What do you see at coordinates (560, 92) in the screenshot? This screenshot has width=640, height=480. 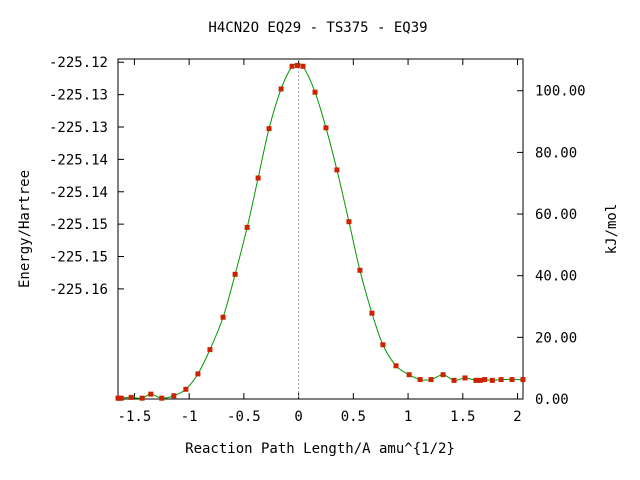 I see `y-tick-label-right: 100.00` at bounding box center [560, 92].